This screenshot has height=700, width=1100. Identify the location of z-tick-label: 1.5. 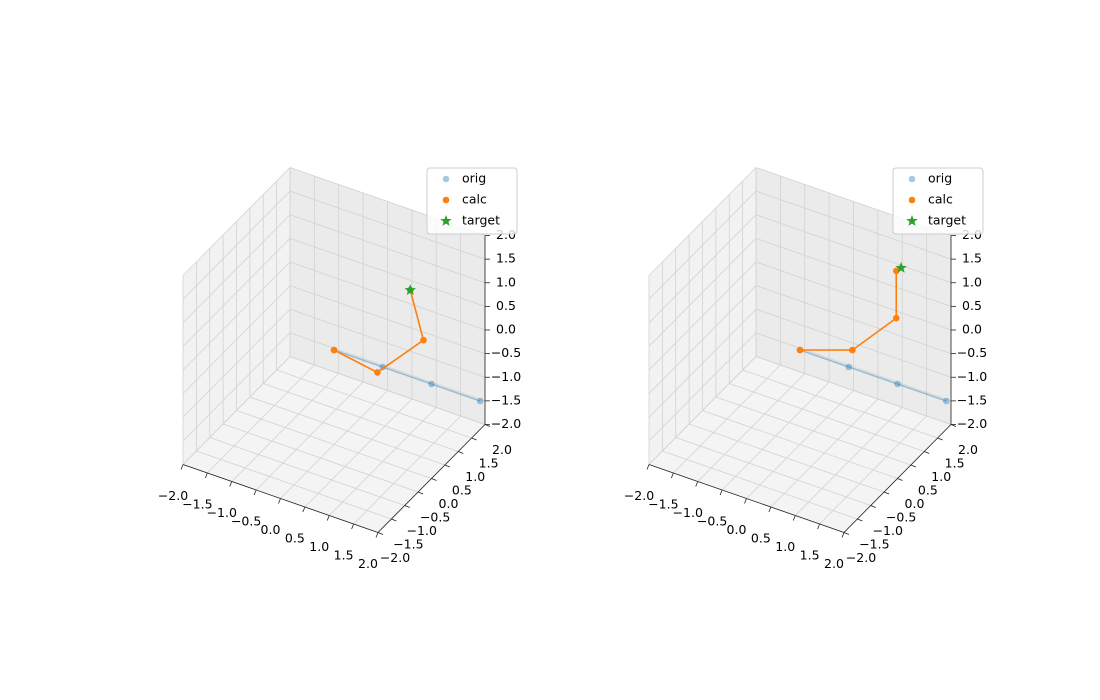
(972, 258).